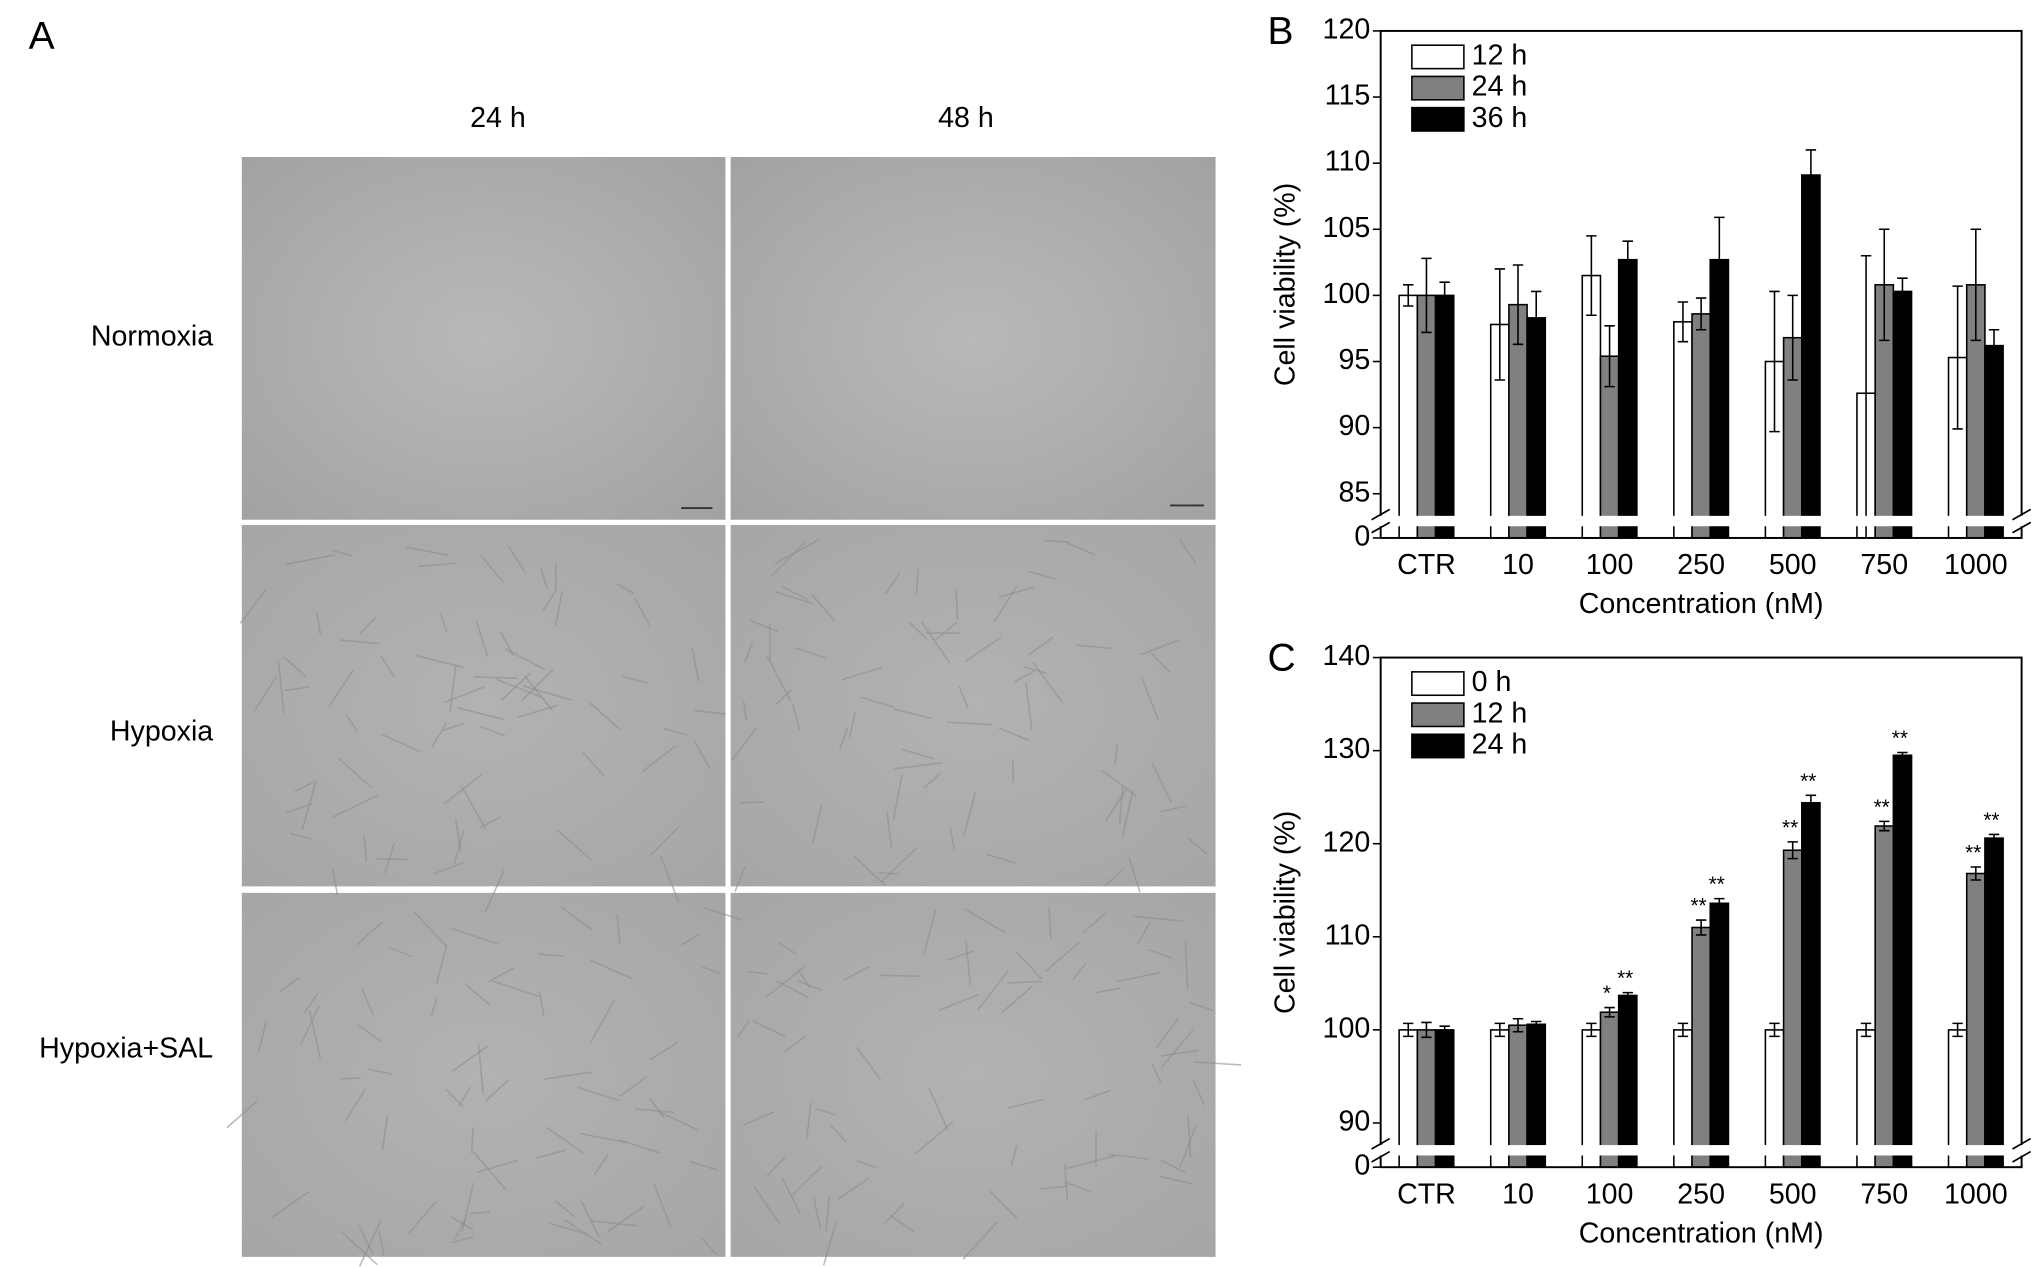  I want to click on y-tick-label: 0, so click(1362, 537).